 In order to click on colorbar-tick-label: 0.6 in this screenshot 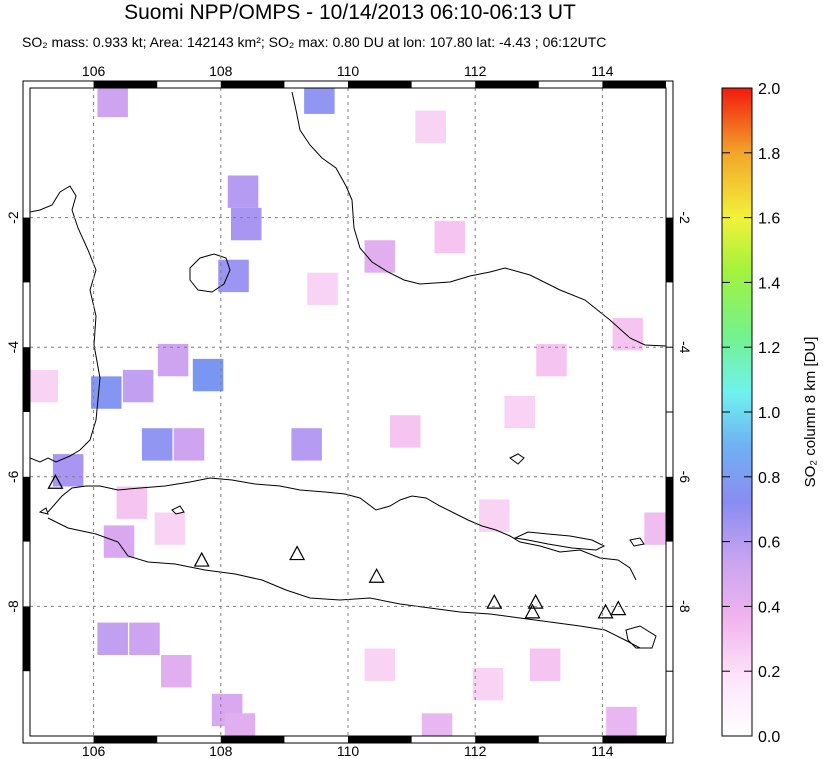, I will do `click(769, 543)`.